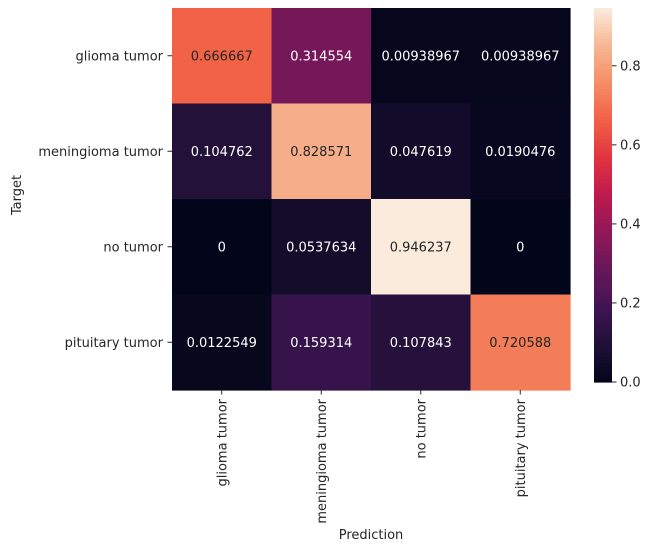 The width and height of the screenshot is (654, 552). What do you see at coordinates (222, 343) in the screenshot?
I see `cell-label-r3-c0: 0.0122549` at bounding box center [222, 343].